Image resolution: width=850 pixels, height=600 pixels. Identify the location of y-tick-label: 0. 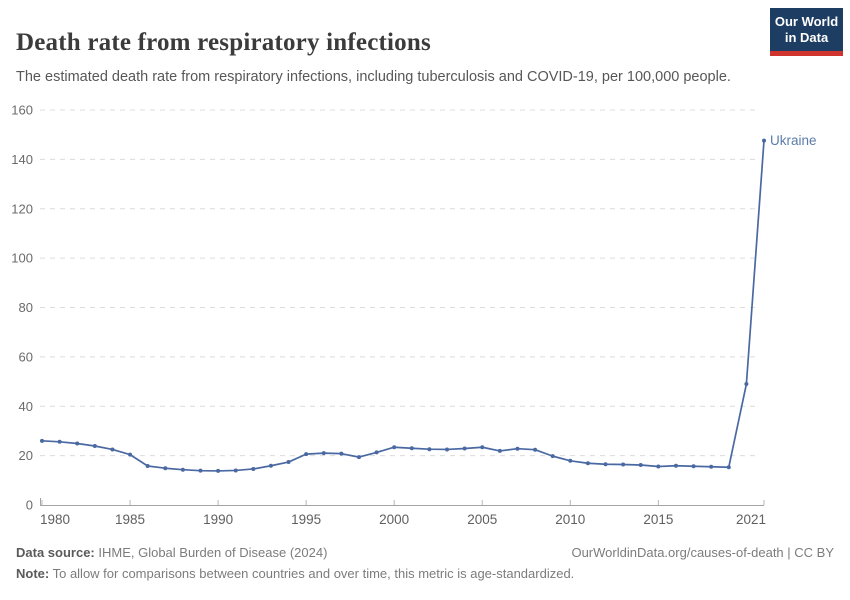
(29, 505).